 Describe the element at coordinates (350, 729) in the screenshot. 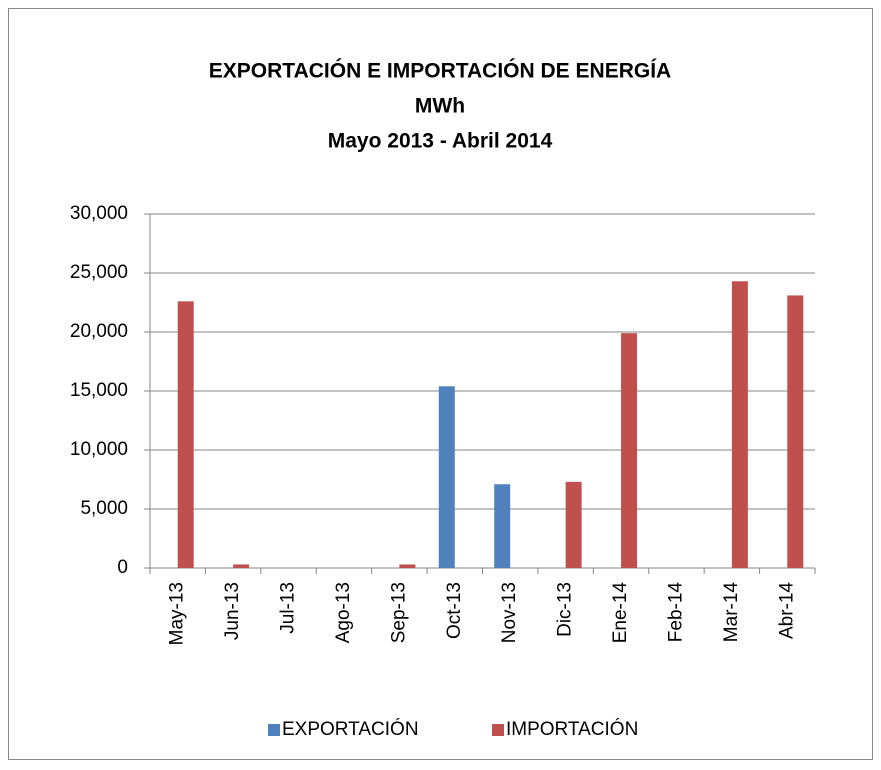

I see `legend-label: EXPORTACIÓN` at that location.